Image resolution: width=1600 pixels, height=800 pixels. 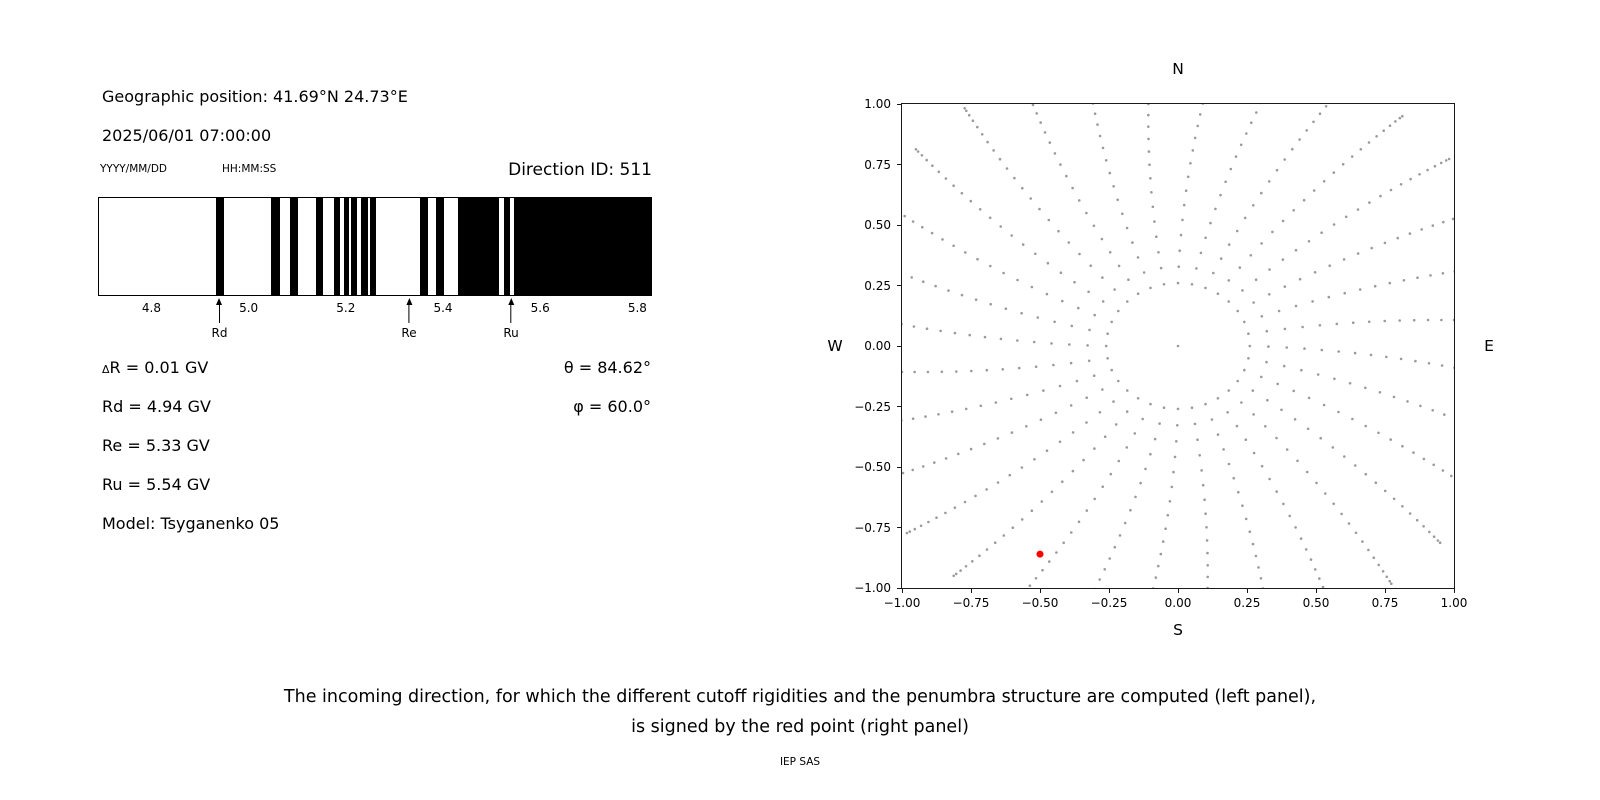 What do you see at coordinates (902, 603) in the screenshot?
I see `x-tick-label: −1.00` at bounding box center [902, 603].